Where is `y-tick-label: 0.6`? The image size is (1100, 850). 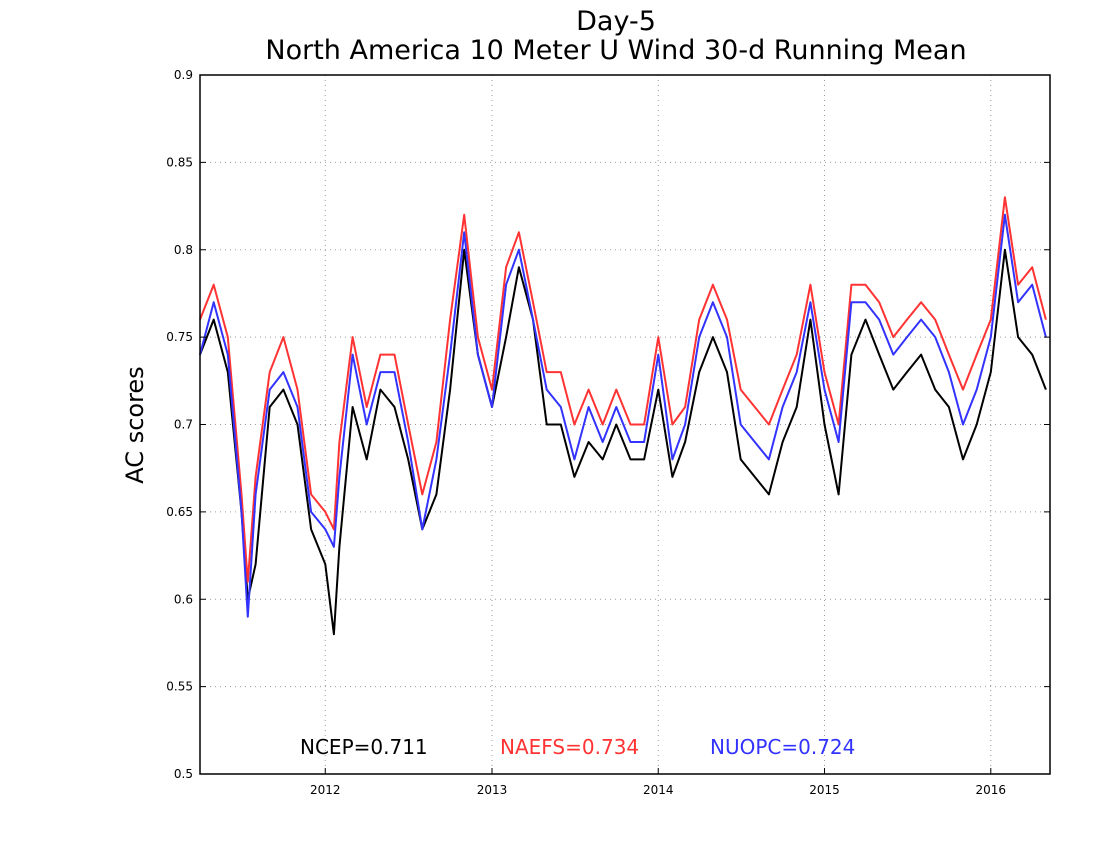 y-tick-label: 0.6 is located at coordinates (183, 599).